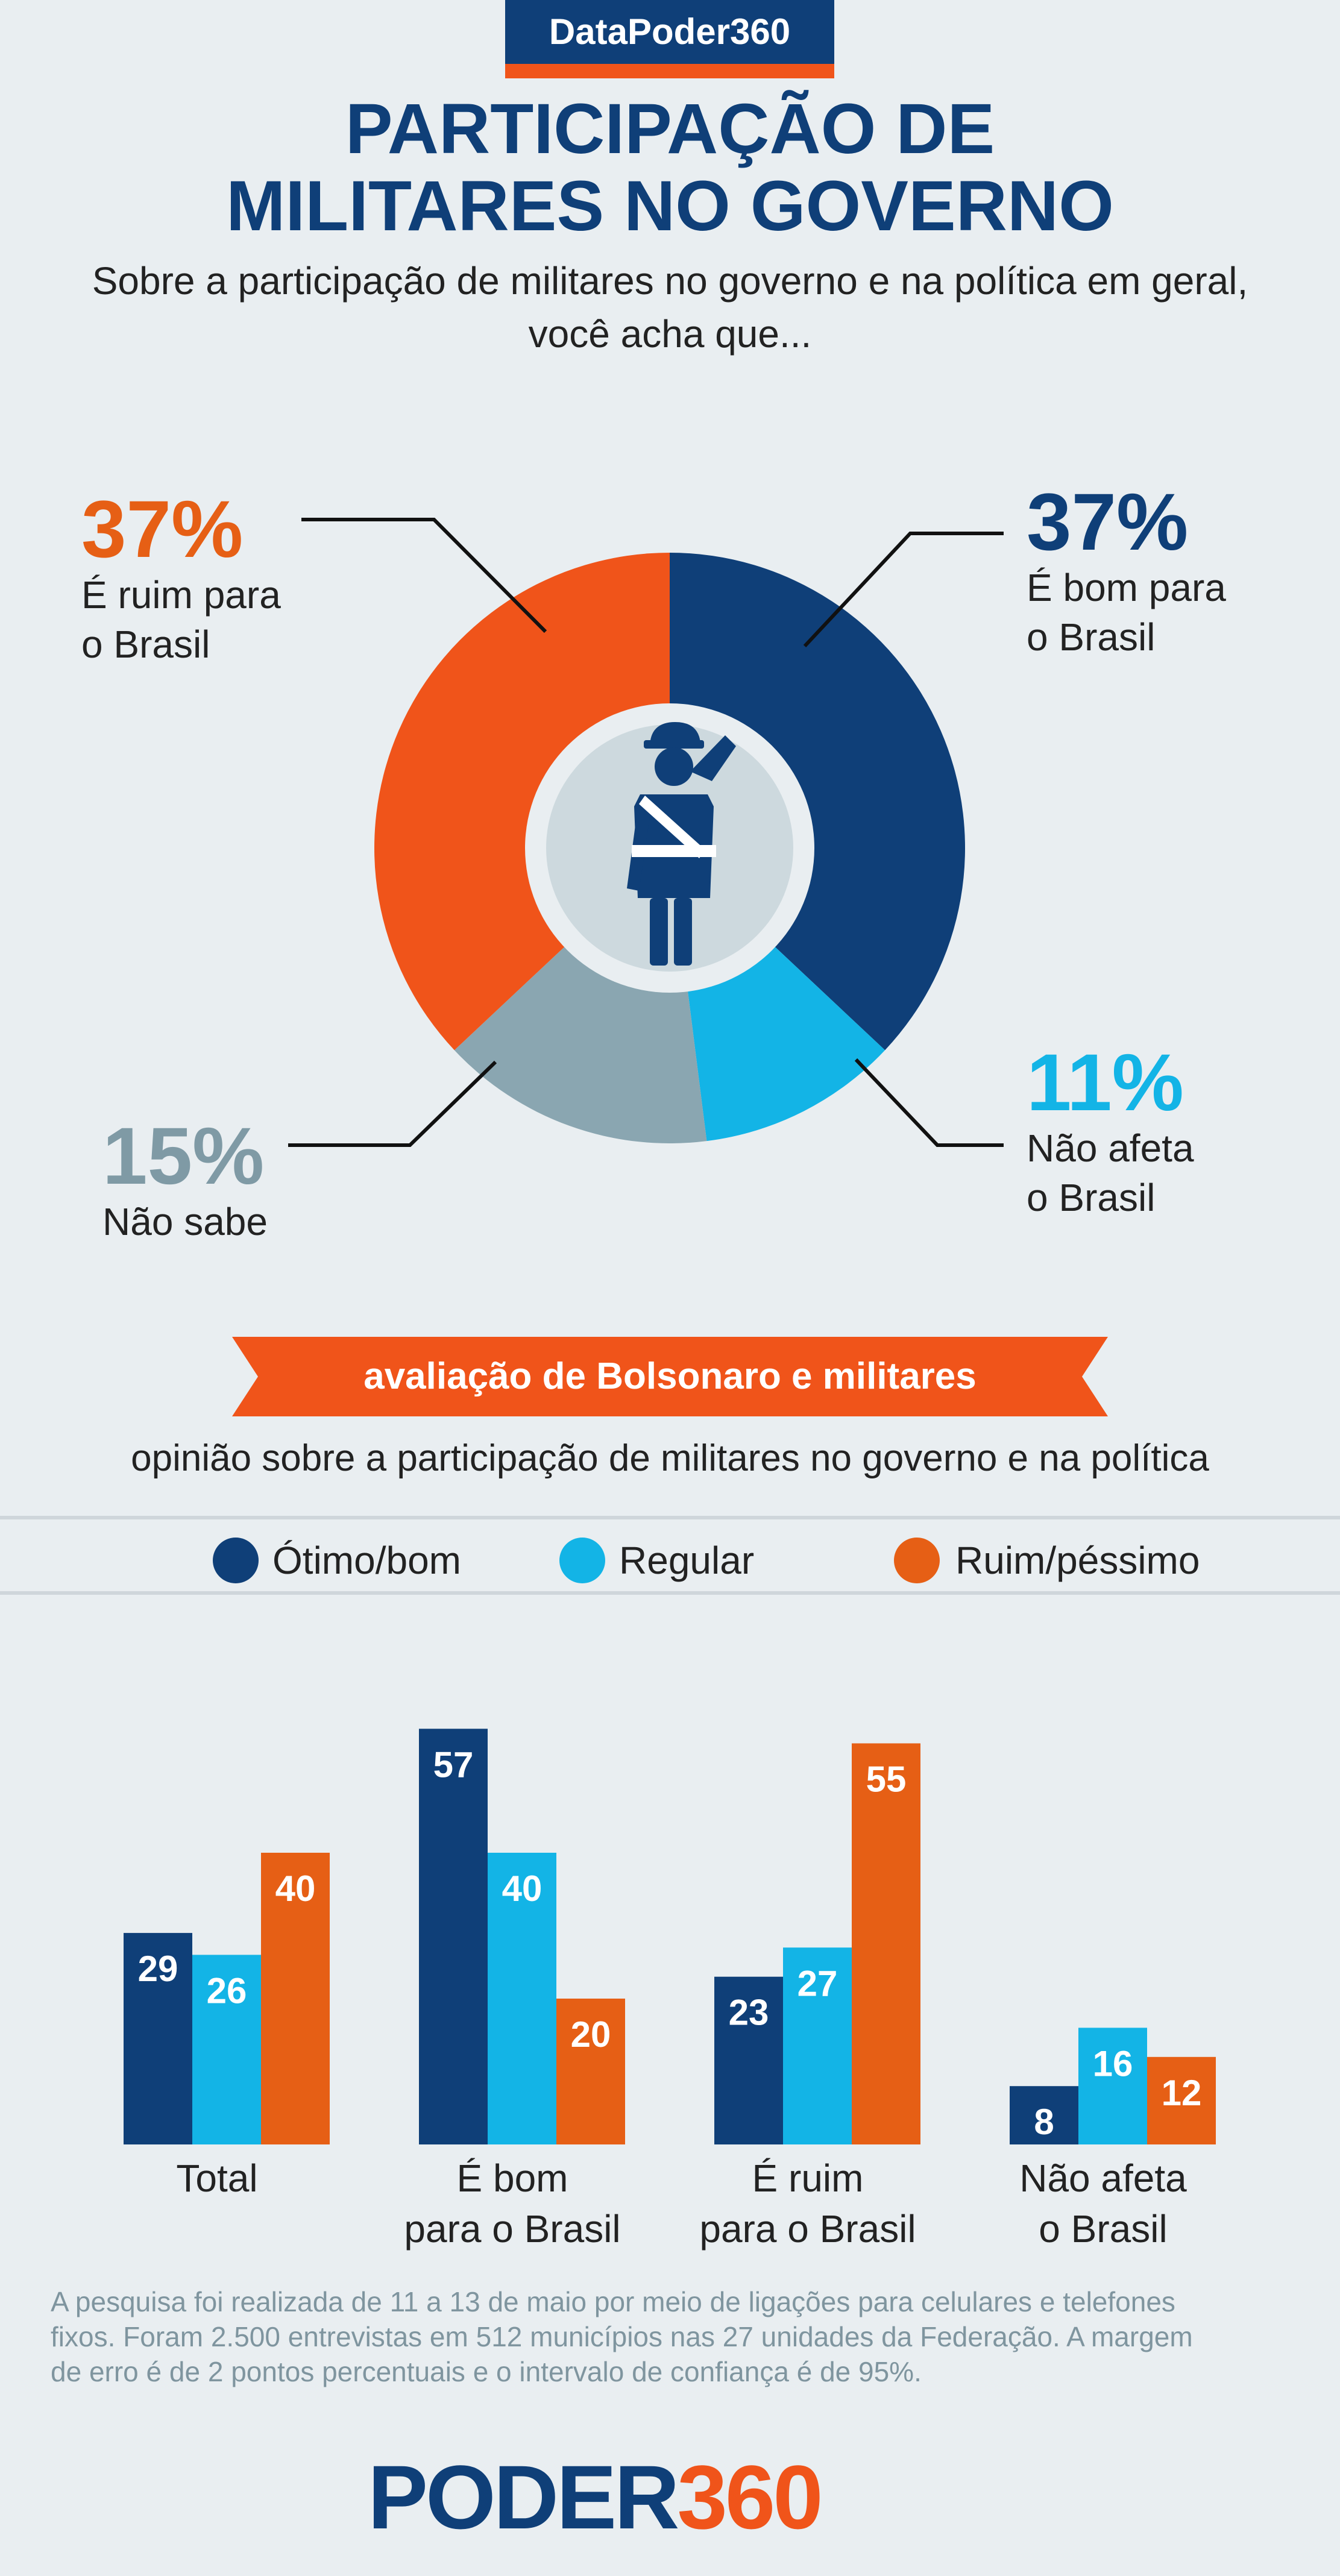 Image resolution: width=1340 pixels, height=2576 pixels. What do you see at coordinates (1113, 2063) in the screenshot?
I see `bar-value-label-1-3: 16` at bounding box center [1113, 2063].